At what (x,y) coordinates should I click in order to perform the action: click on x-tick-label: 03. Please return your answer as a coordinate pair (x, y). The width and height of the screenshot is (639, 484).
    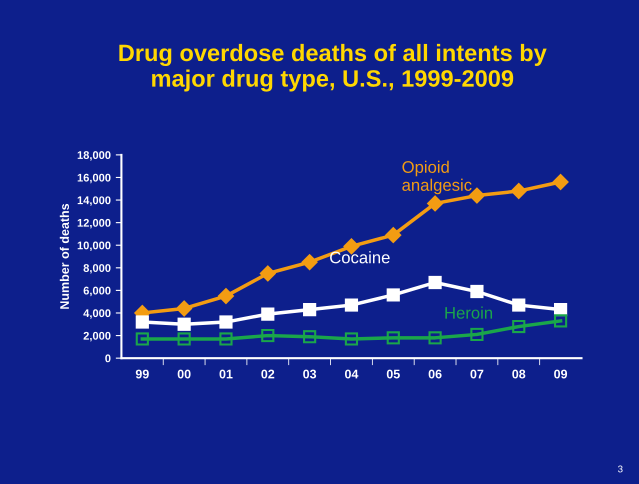
    Looking at the image, I should click on (309, 374).